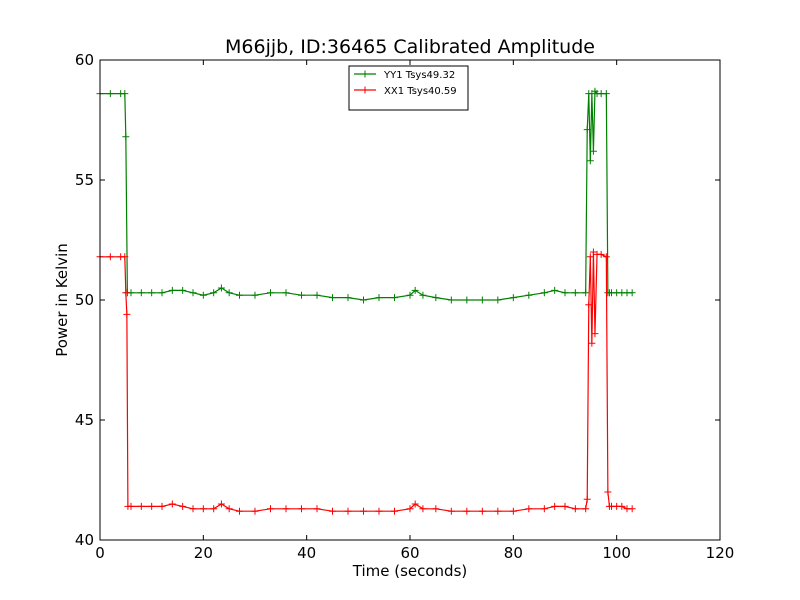 This screenshot has height=600, width=800. I want to click on y-axis-label: Power in Kelvin, so click(62, 300).